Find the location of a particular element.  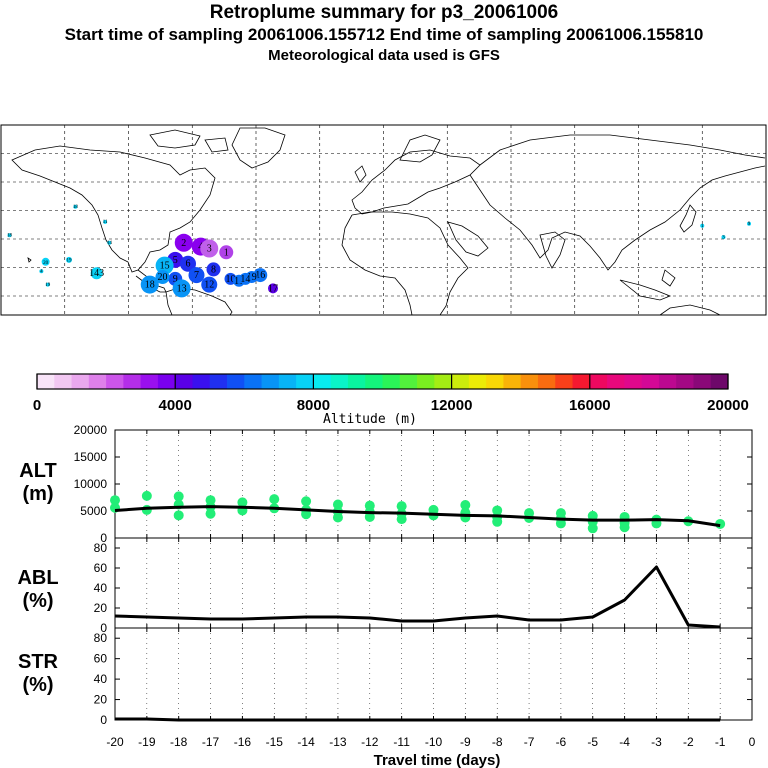

y-tick-label: 20 is located at coordinates (101, 608).